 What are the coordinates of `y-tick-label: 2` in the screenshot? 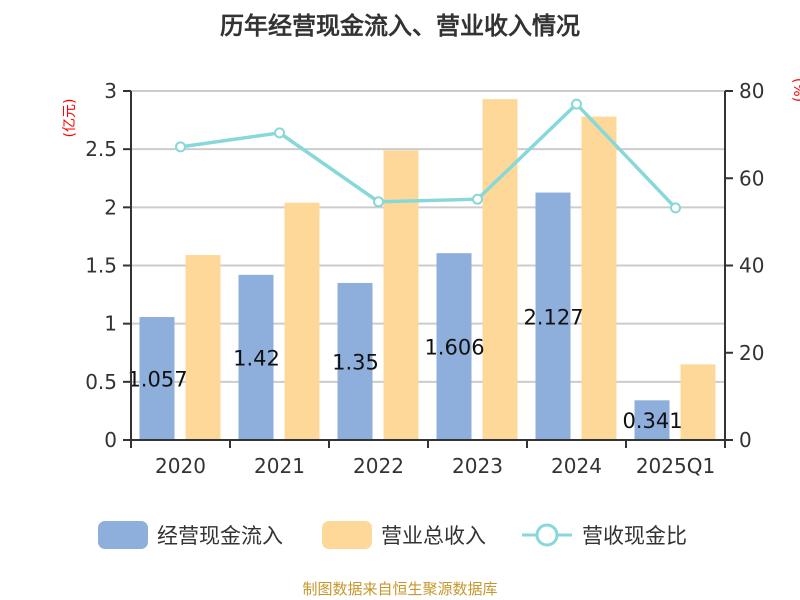 It's located at (110, 207).